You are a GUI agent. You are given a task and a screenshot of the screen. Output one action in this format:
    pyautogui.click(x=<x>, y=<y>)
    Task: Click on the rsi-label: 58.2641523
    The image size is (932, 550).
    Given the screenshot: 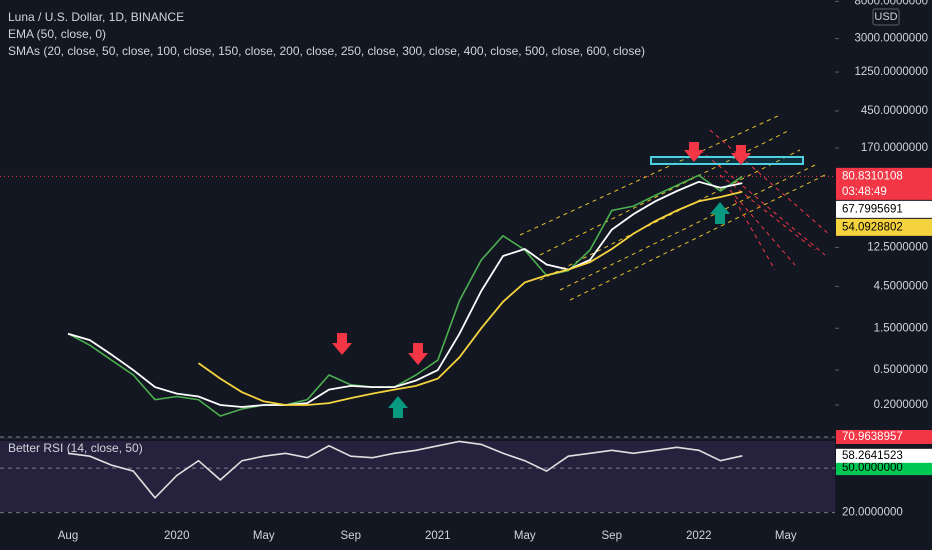 What is the action you would take?
    pyautogui.click(x=872, y=456)
    